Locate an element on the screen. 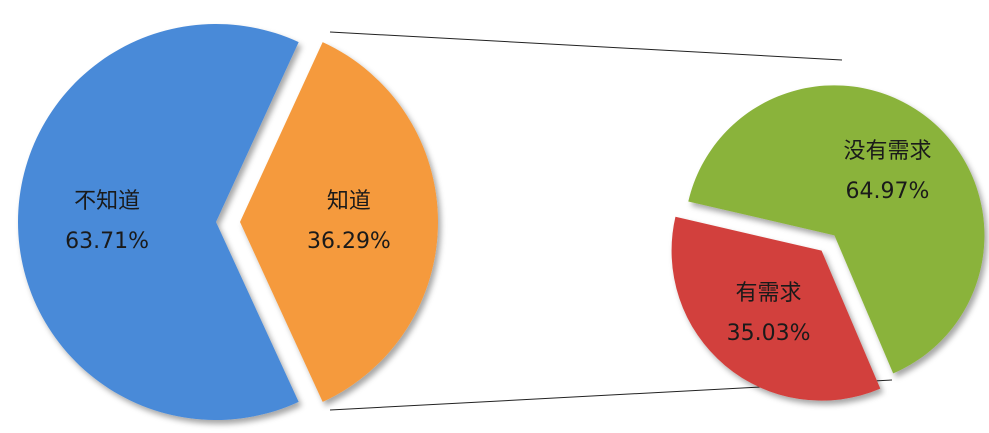  slice-label: 不知道 is located at coordinates (107, 201).